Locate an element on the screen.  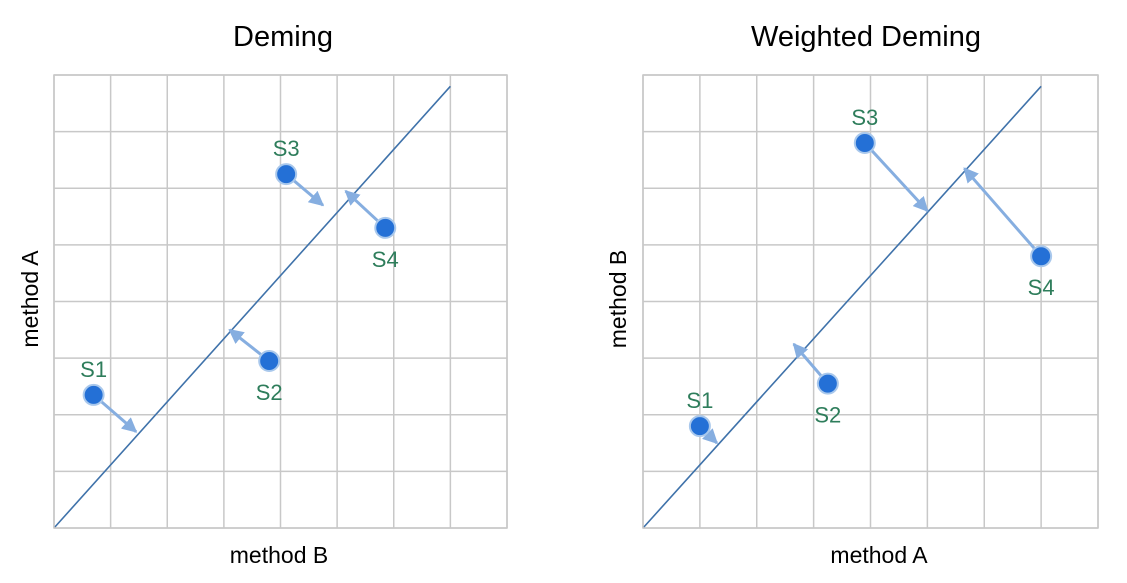
panel-title: Deming is located at coordinates (283, 37).